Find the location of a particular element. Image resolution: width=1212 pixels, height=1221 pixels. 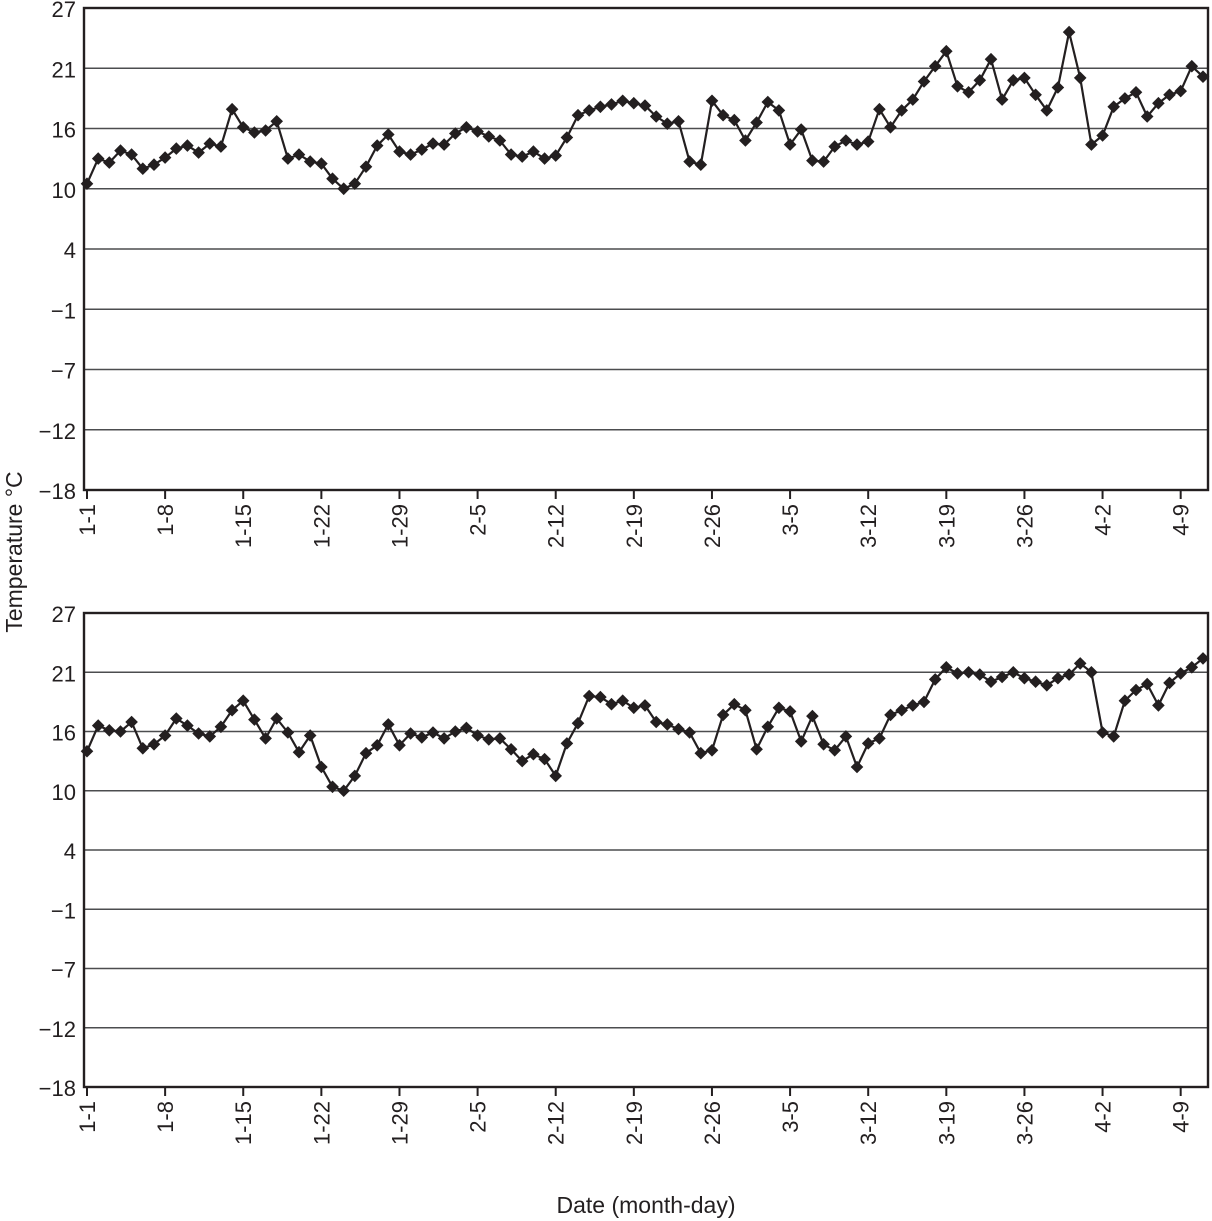

lower-temperature-series-markers is located at coordinates (645, 724).